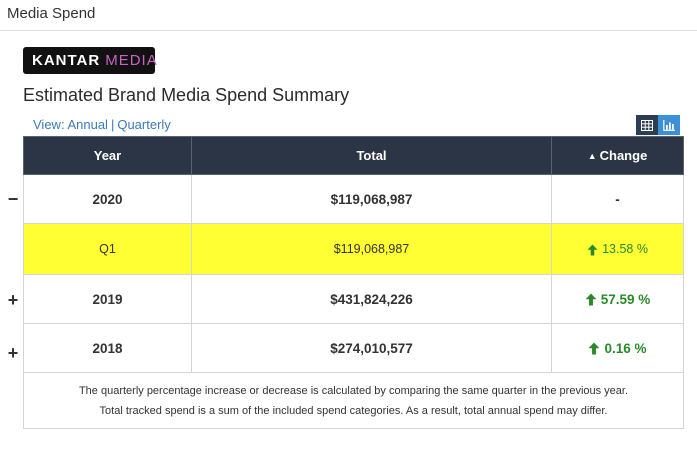  What do you see at coordinates (13, 299) in the screenshot?
I see `expand-2019-button: +` at bounding box center [13, 299].